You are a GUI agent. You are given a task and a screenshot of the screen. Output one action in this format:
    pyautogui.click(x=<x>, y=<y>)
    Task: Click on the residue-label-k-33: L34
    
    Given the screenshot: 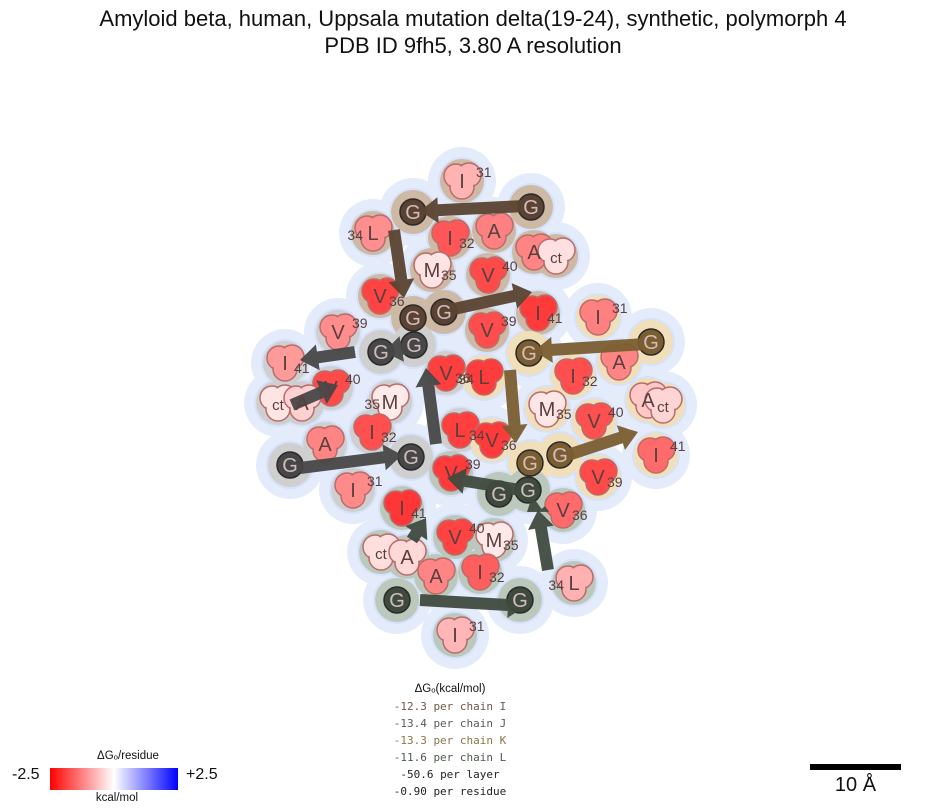 What is the action you would take?
    pyautogui.click(x=473, y=378)
    